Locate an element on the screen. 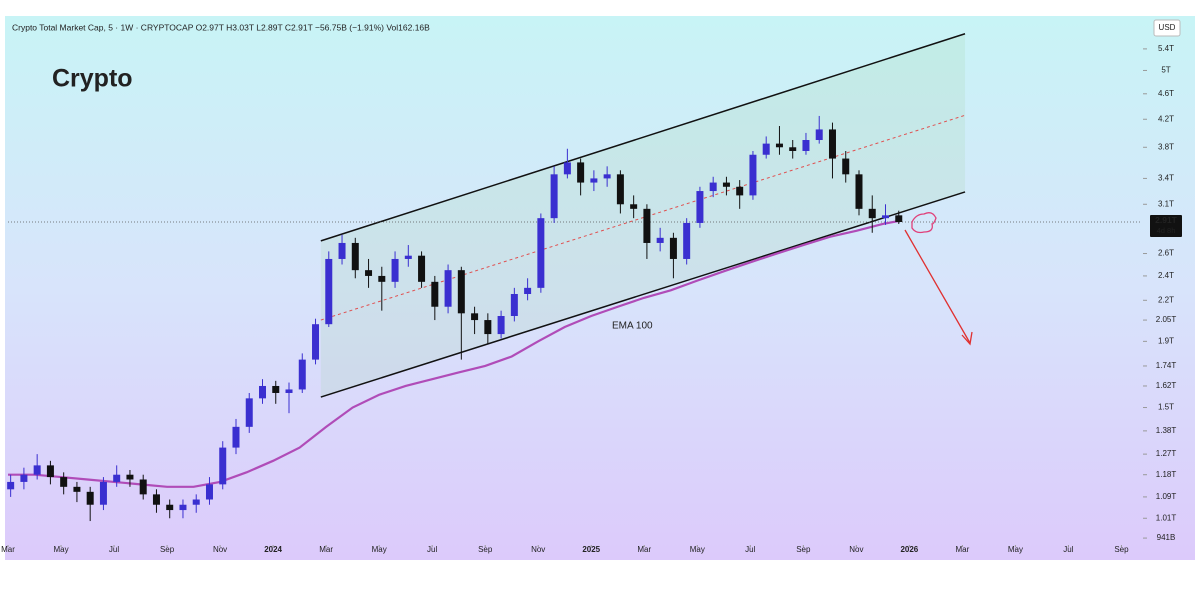  currency-box is located at coordinates (1167, 28).